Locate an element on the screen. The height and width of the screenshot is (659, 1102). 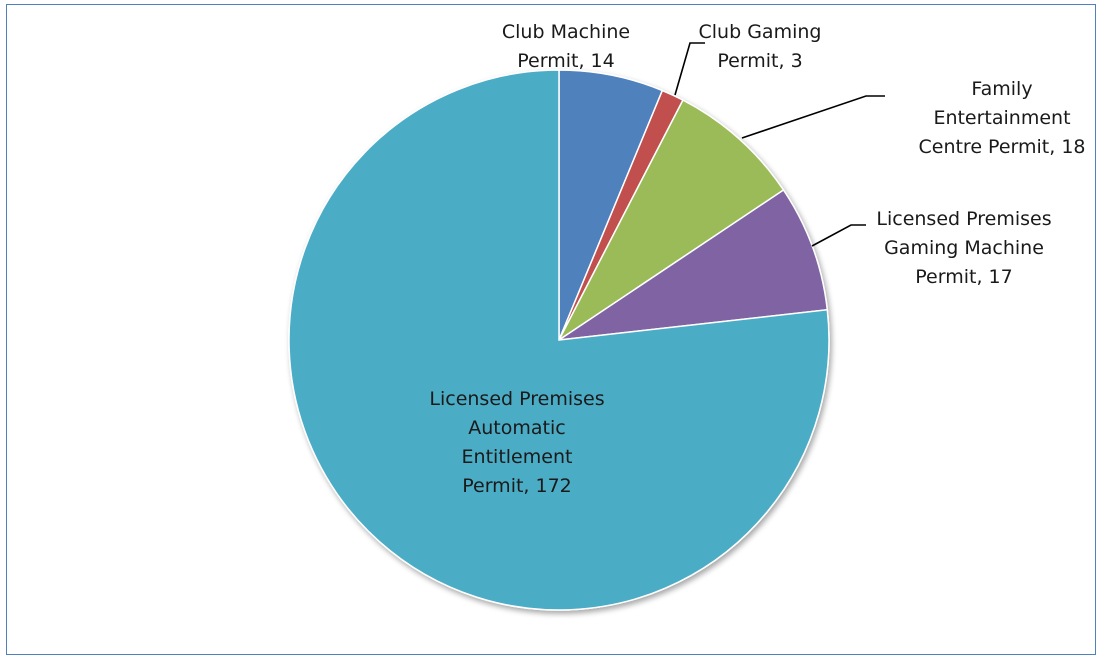
data-label-line: Permit, 172 is located at coordinates (517, 486).